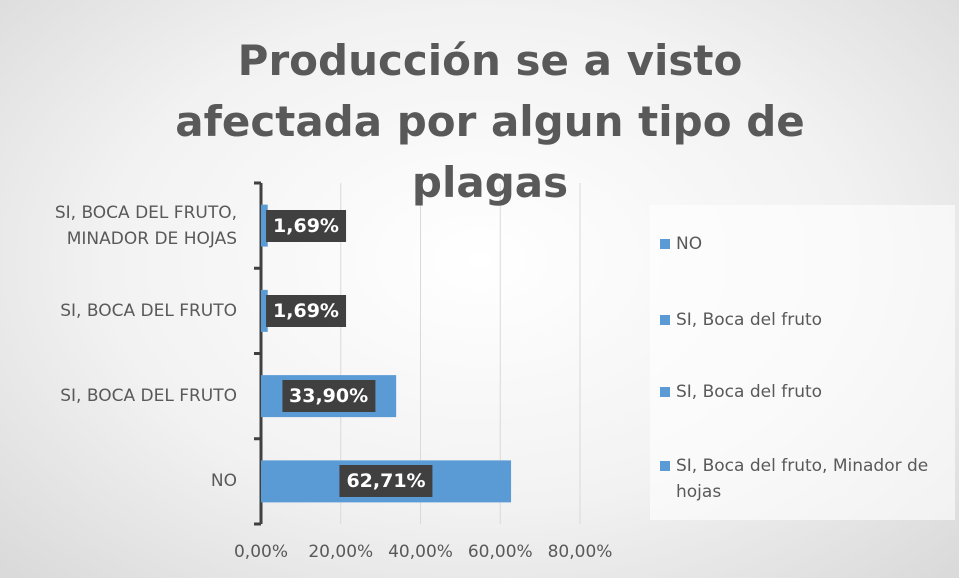  I want to click on legend-label: SI, Boca del fruto, Minador de hojas, so click(802, 479).